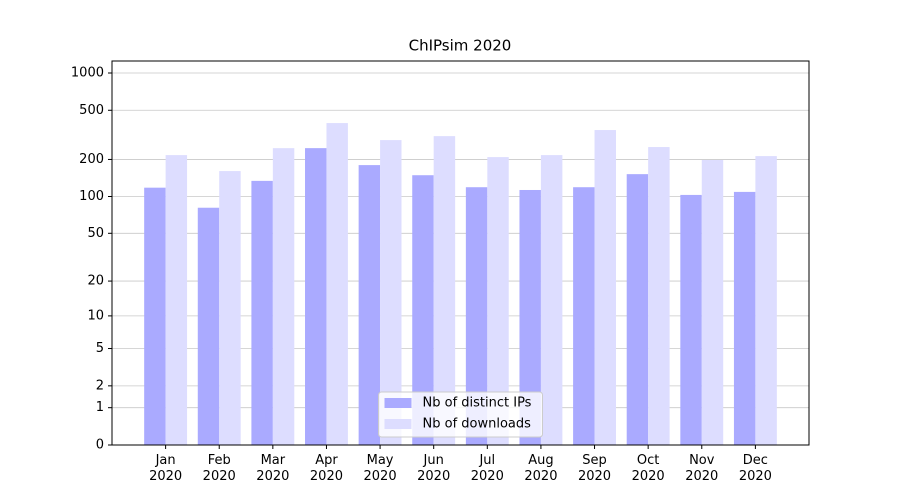  Describe the element at coordinates (100, 407) in the screenshot. I see `y-tick-label: 1` at that location.